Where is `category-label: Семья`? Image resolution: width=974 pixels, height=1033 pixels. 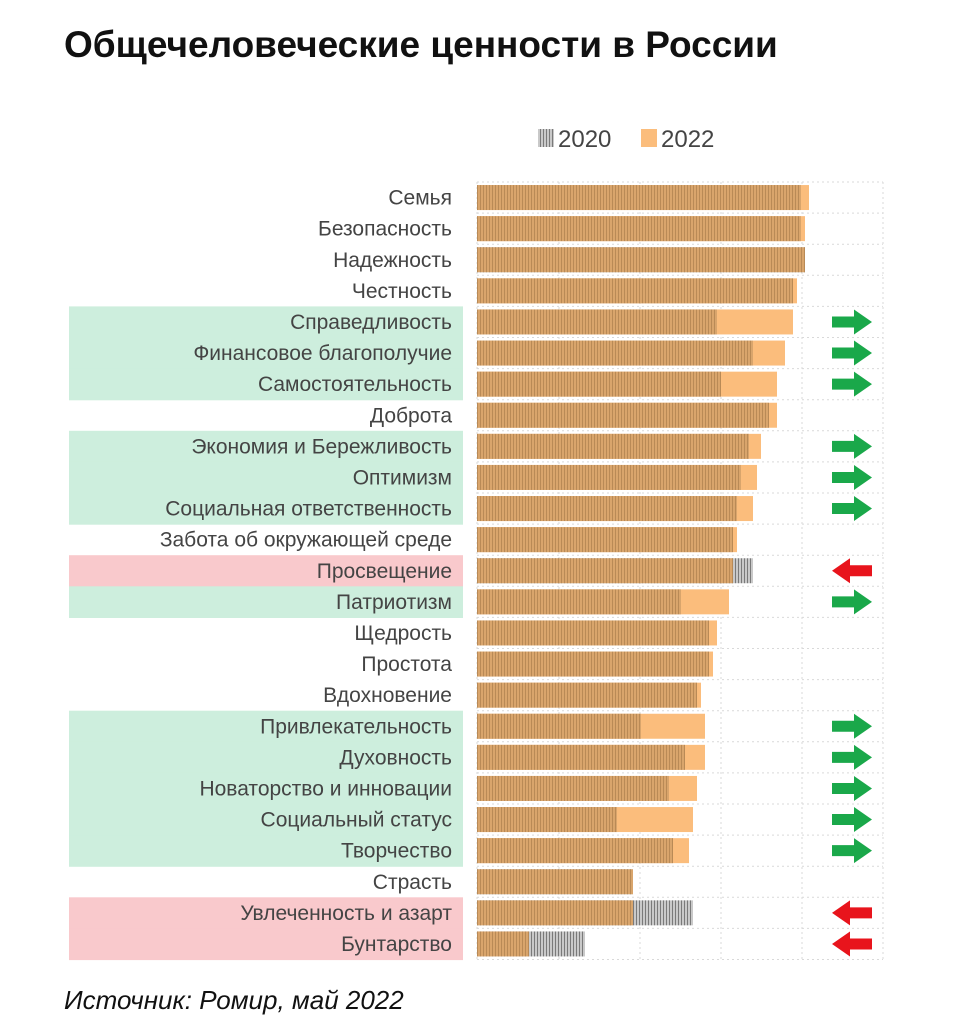
category-label: Семья is located at coordinates (420, 198).